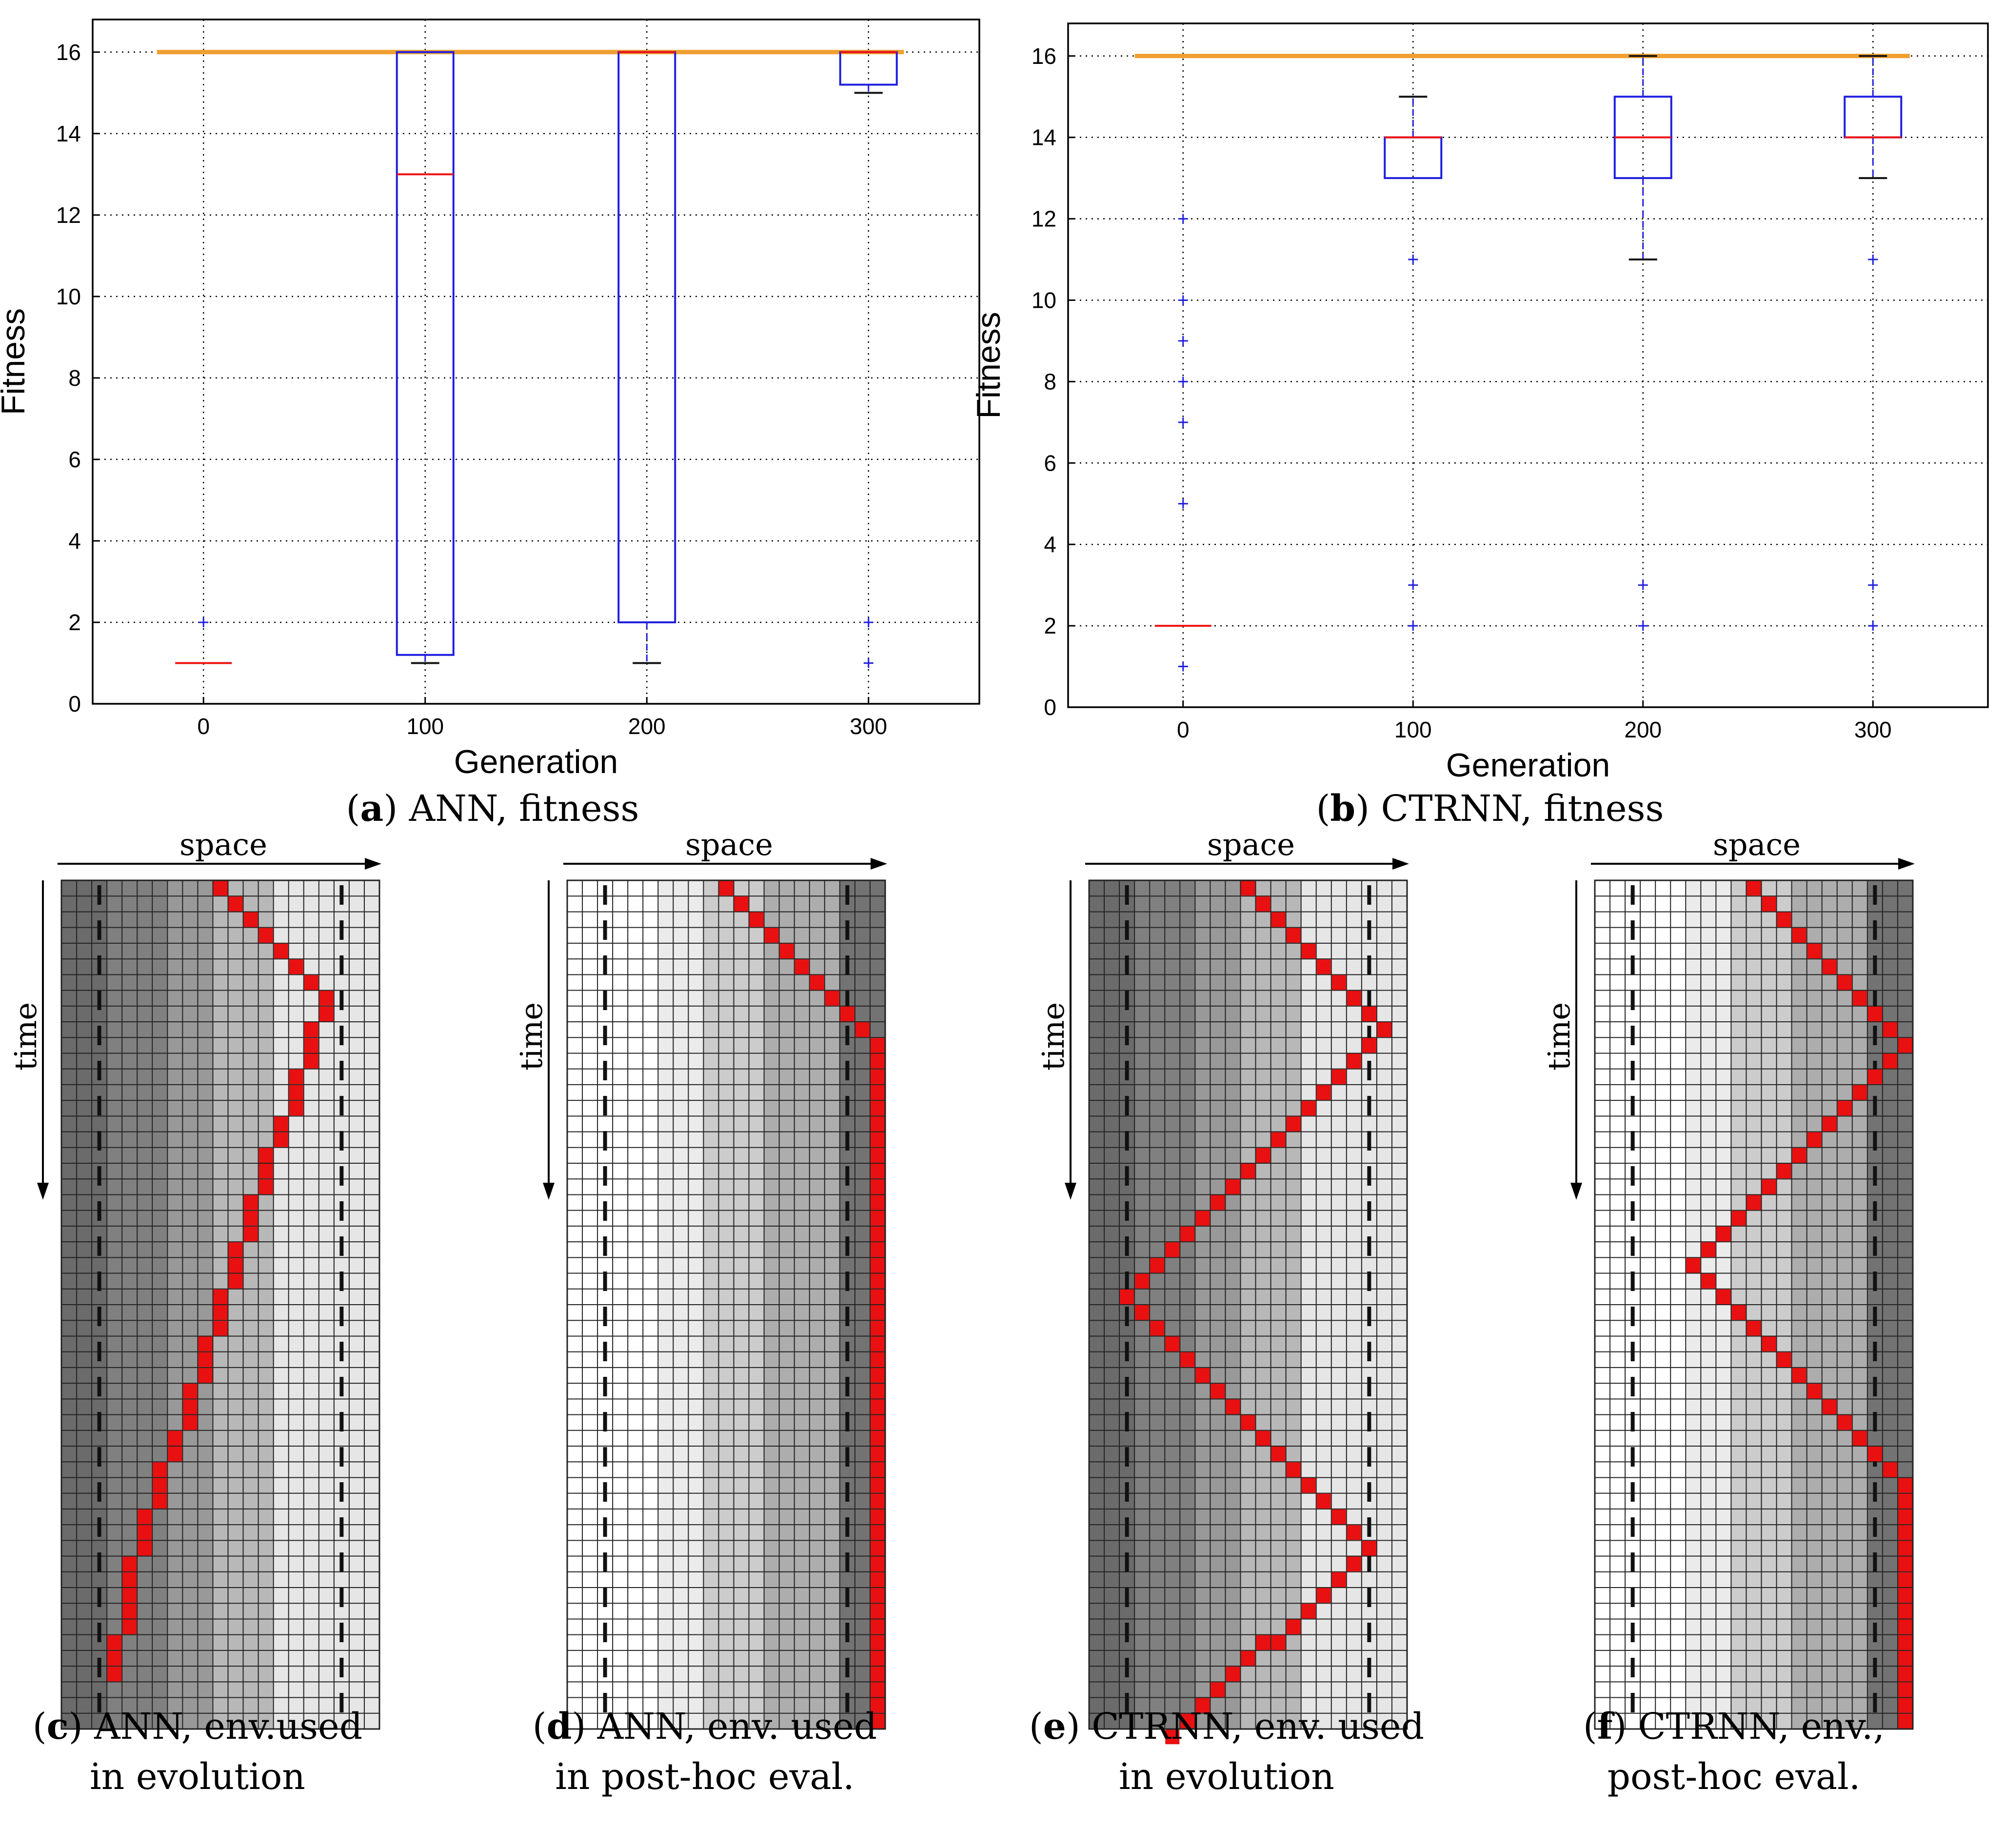 The image size is (2005, 1848). What do you see at coordinates (426, 353) in the screenshot?
I see `box` at bounding box center [426, 353].